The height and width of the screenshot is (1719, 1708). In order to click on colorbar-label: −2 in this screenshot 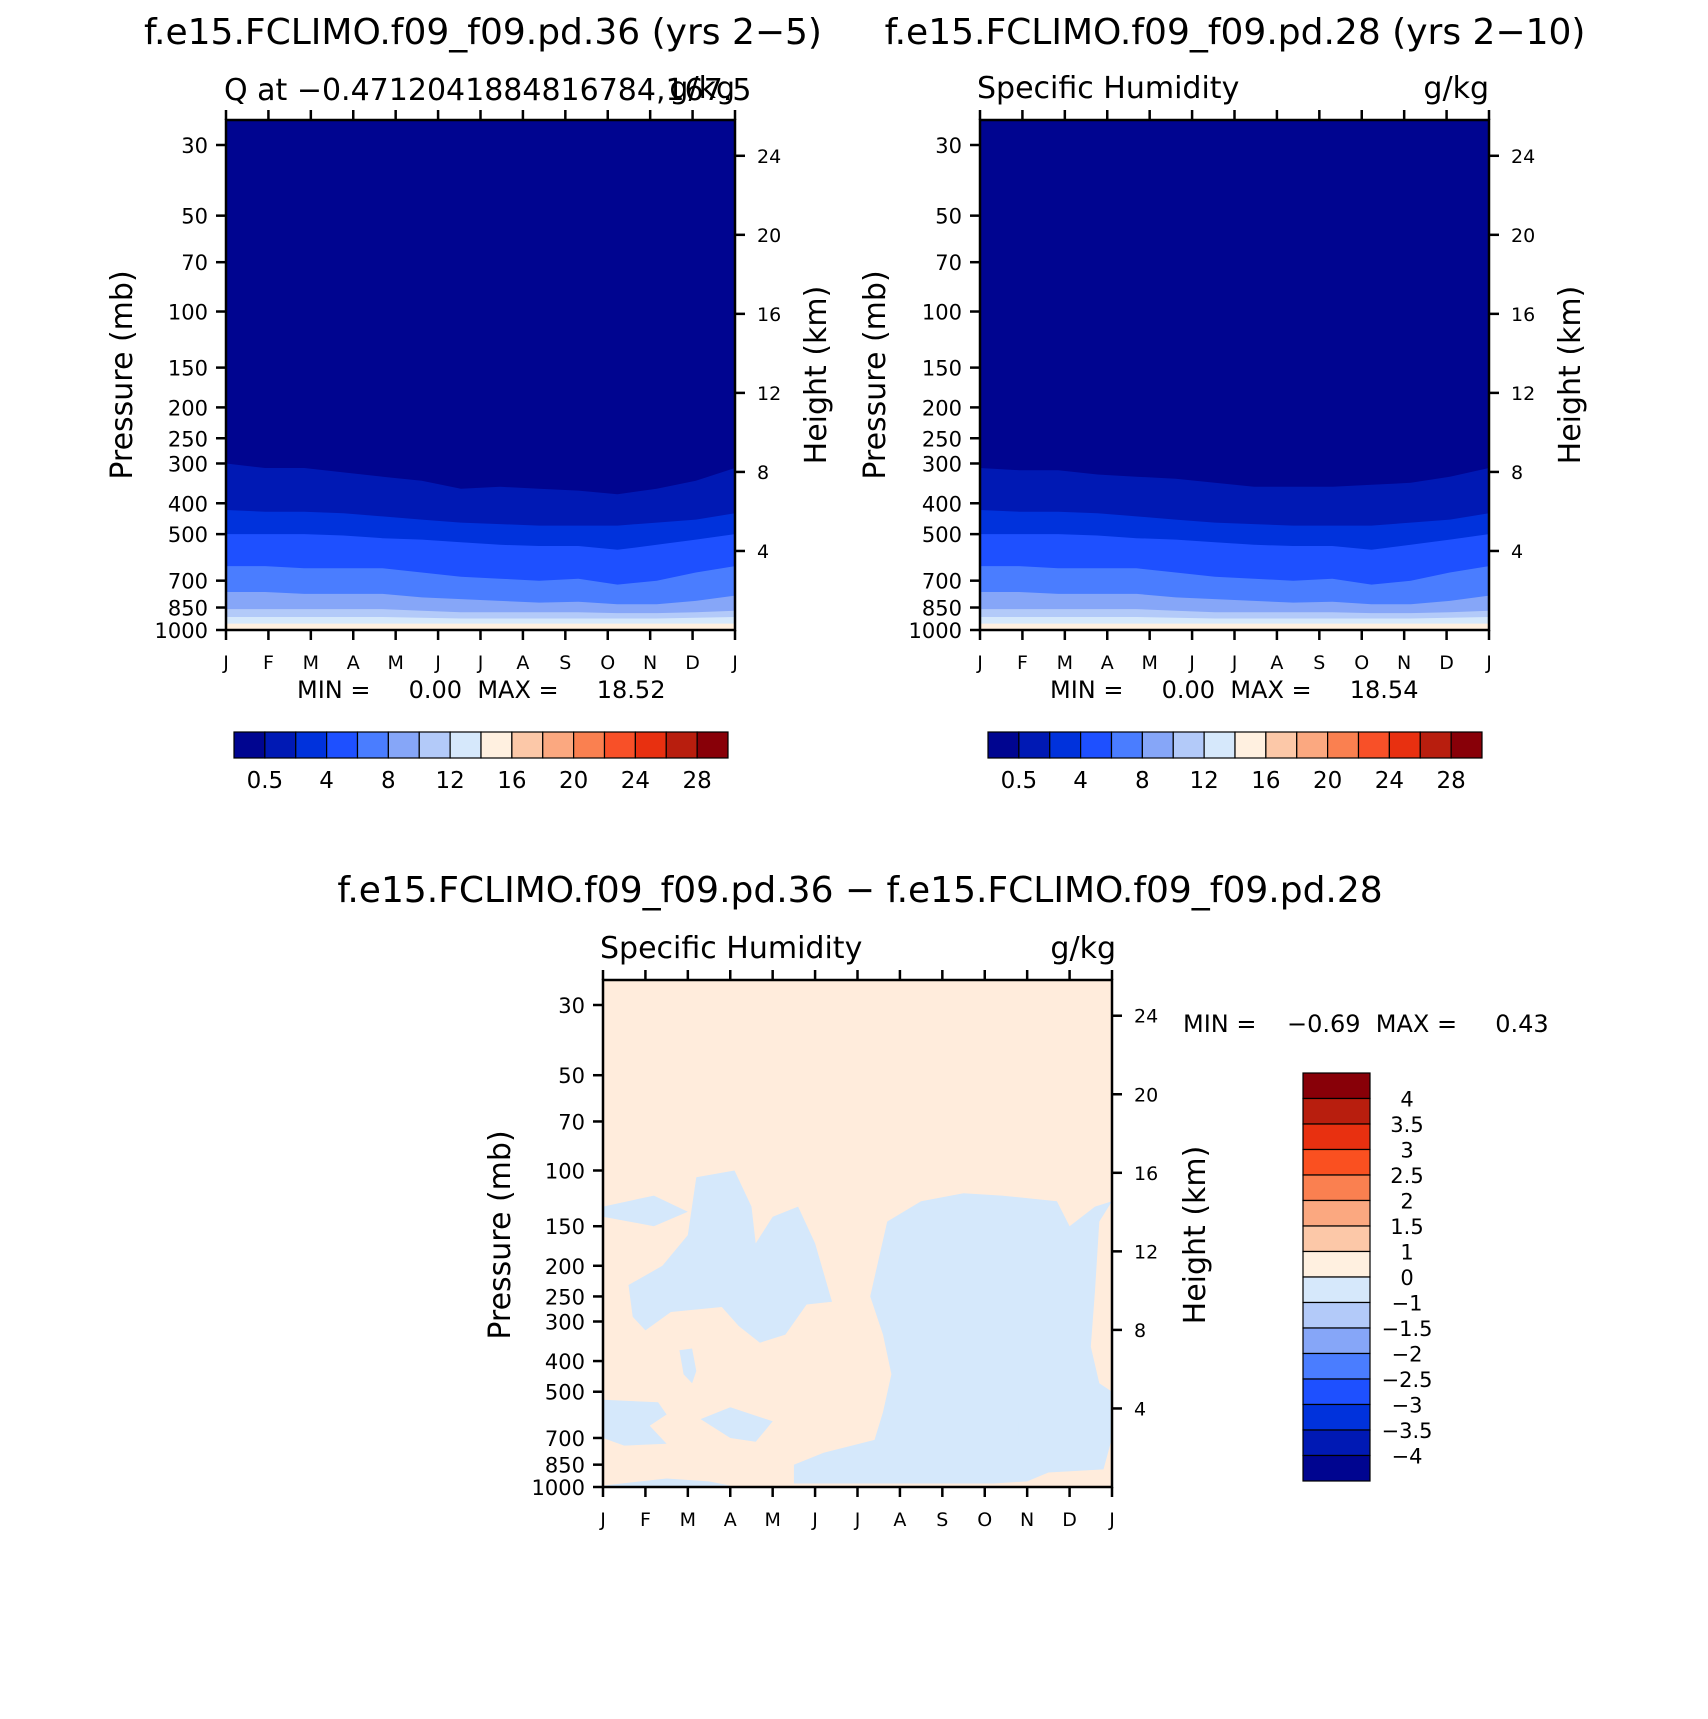, I will do `click(1407, 1355)`.